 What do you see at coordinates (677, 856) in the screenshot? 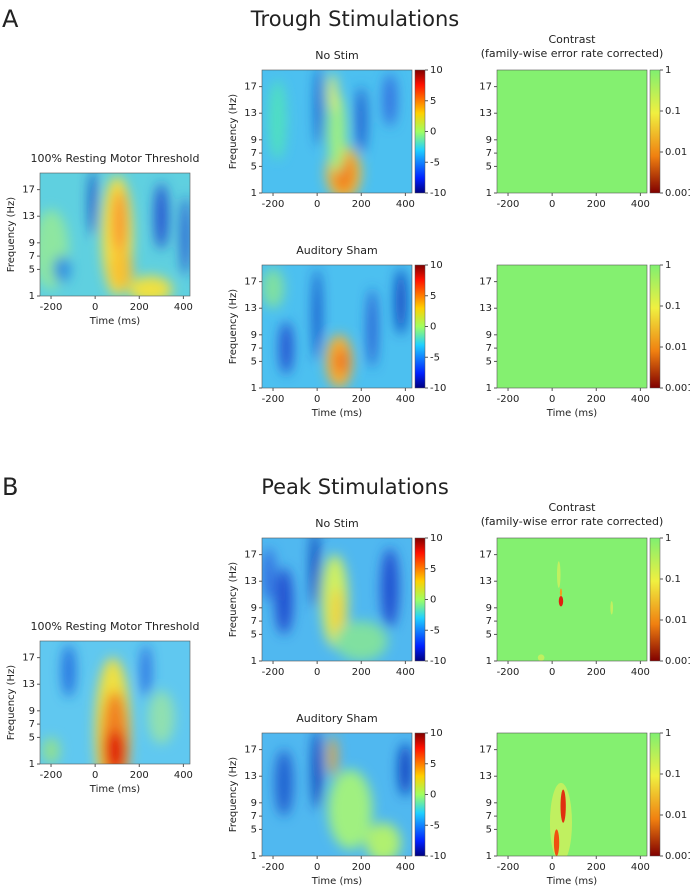
I see `colorbar-tick-label: 0.001` at bounding box center [677, 856].